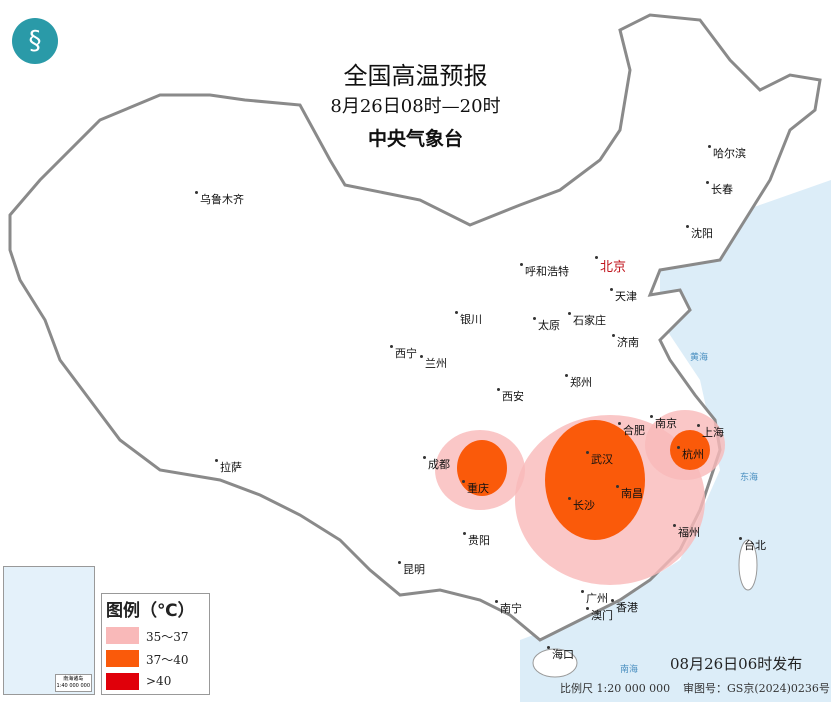  Describe the element at coordinates (476, 540) in the screenshot. I see `city-label: 贵阳` at that location.